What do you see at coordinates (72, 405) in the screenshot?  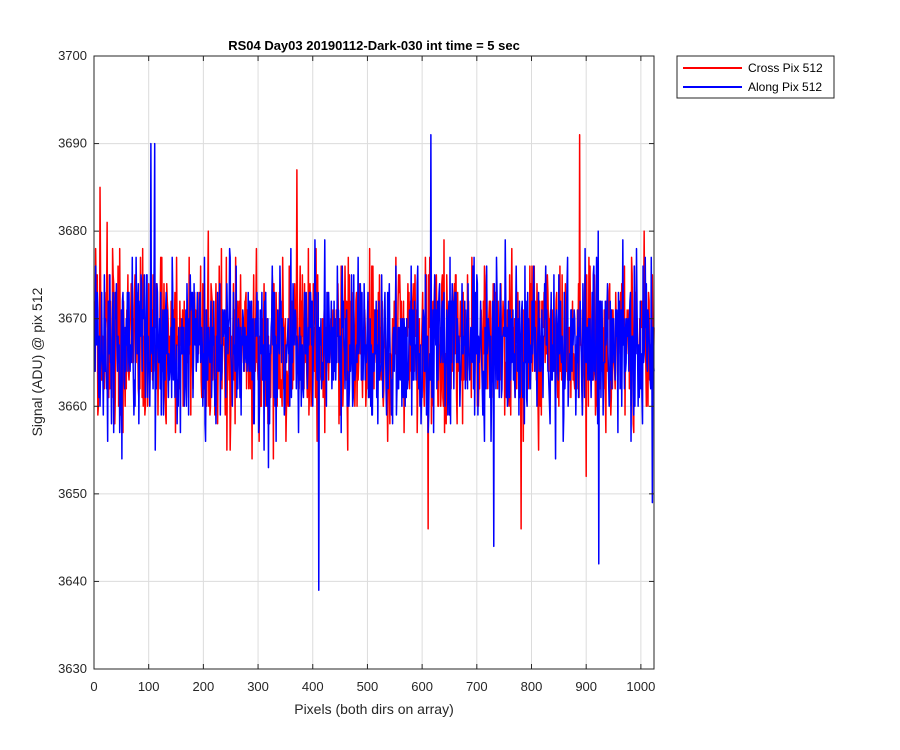 I see `y-tick-label: 3660` at bounding box center [72, 405].